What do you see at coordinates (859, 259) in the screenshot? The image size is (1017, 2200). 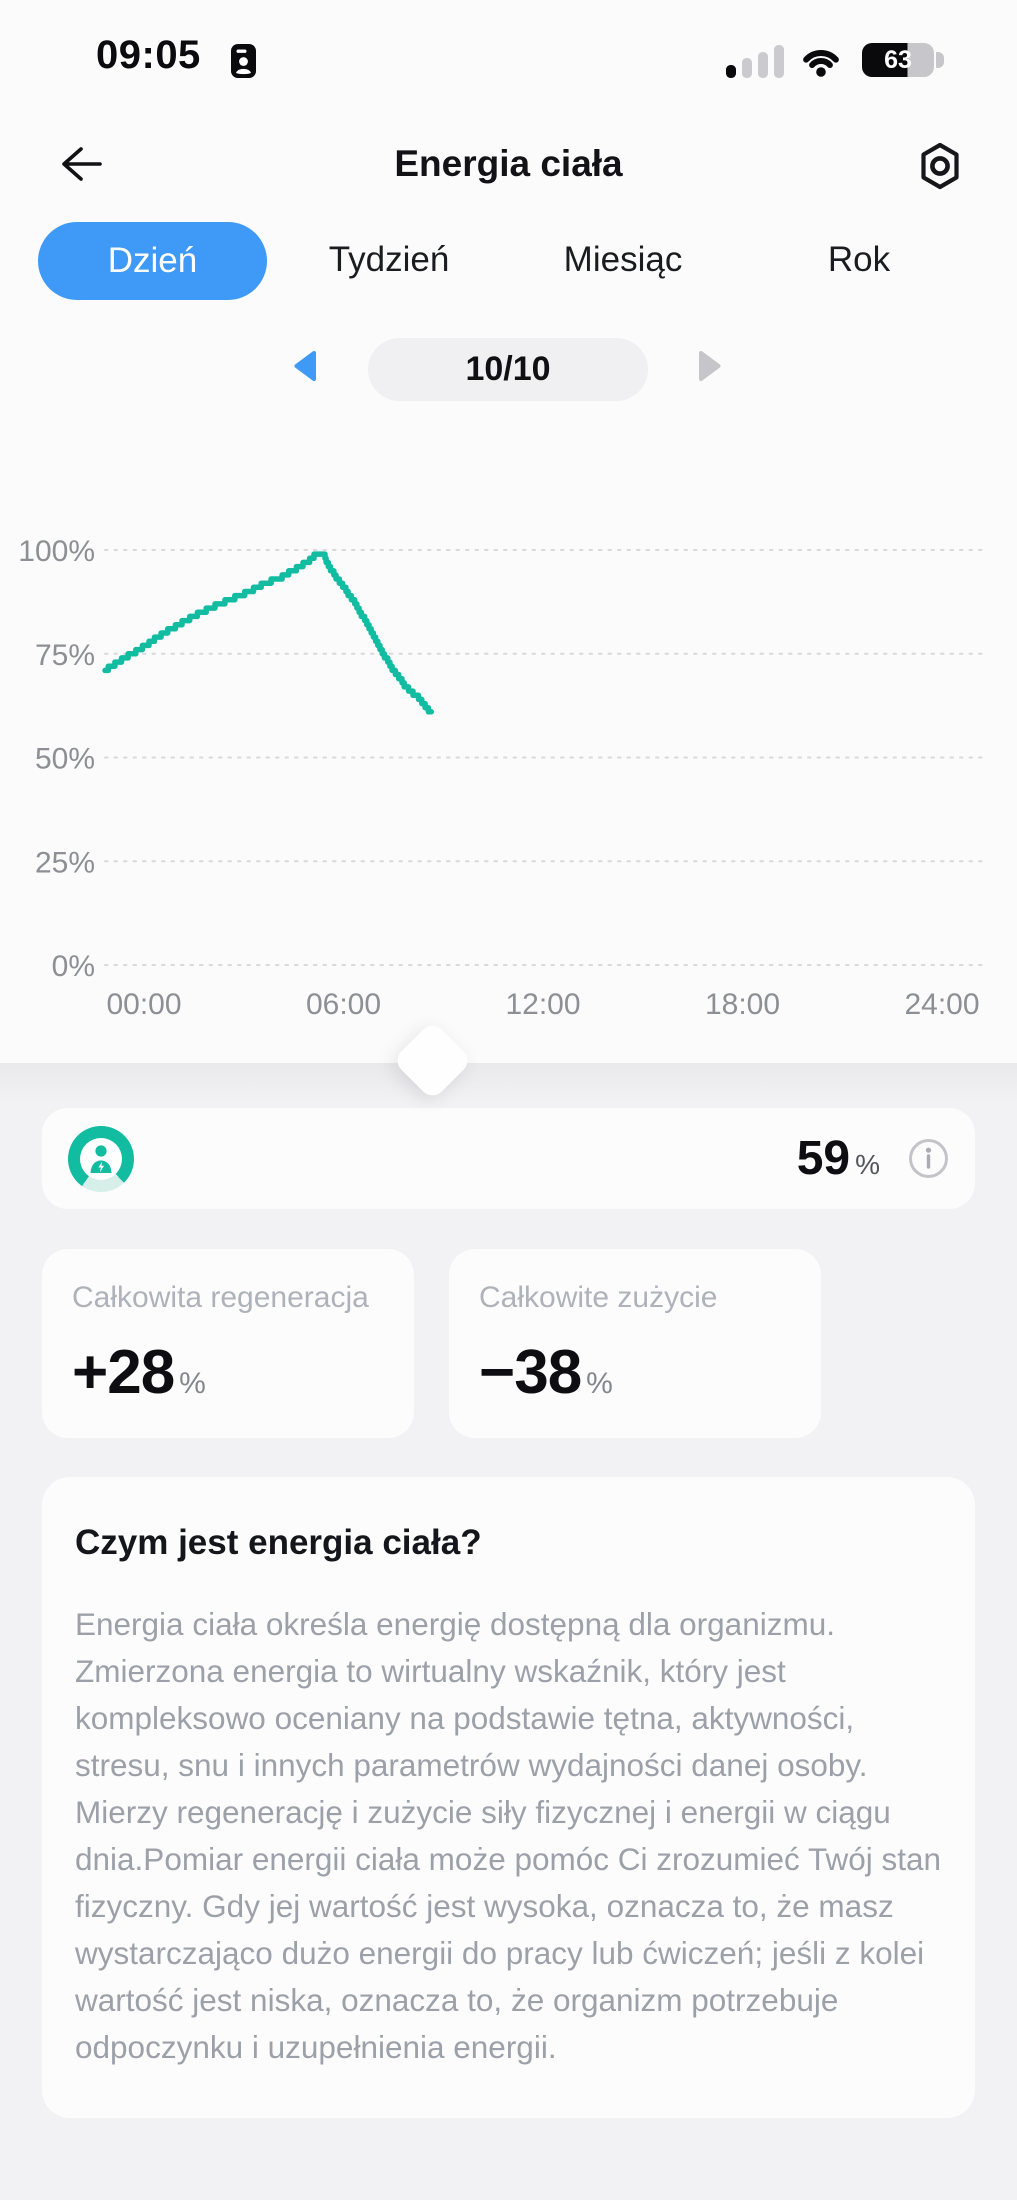 I see `tab-rok: Rok` at bounding box center [859, 259].